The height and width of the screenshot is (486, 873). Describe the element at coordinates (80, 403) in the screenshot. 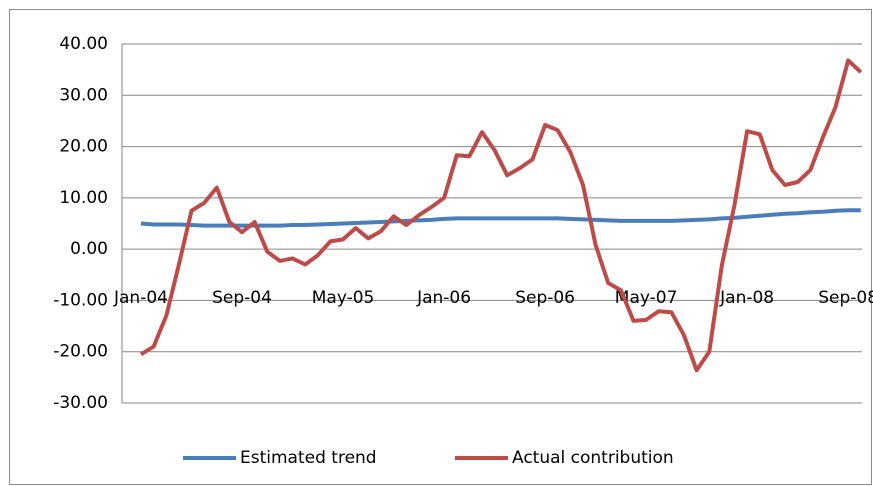

I see `y-tick-label: -30.00` at that location.